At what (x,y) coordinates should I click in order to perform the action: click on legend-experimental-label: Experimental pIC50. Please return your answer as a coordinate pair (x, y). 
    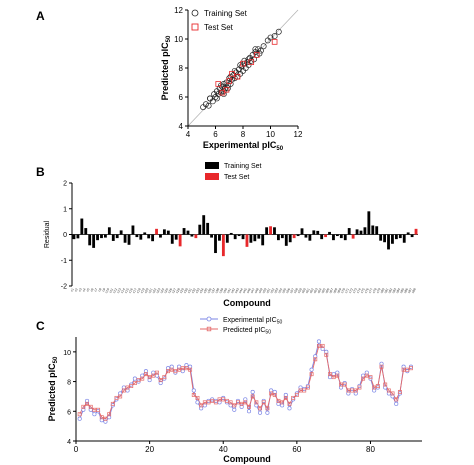
    Looking at the image, I should click on (252, 321).